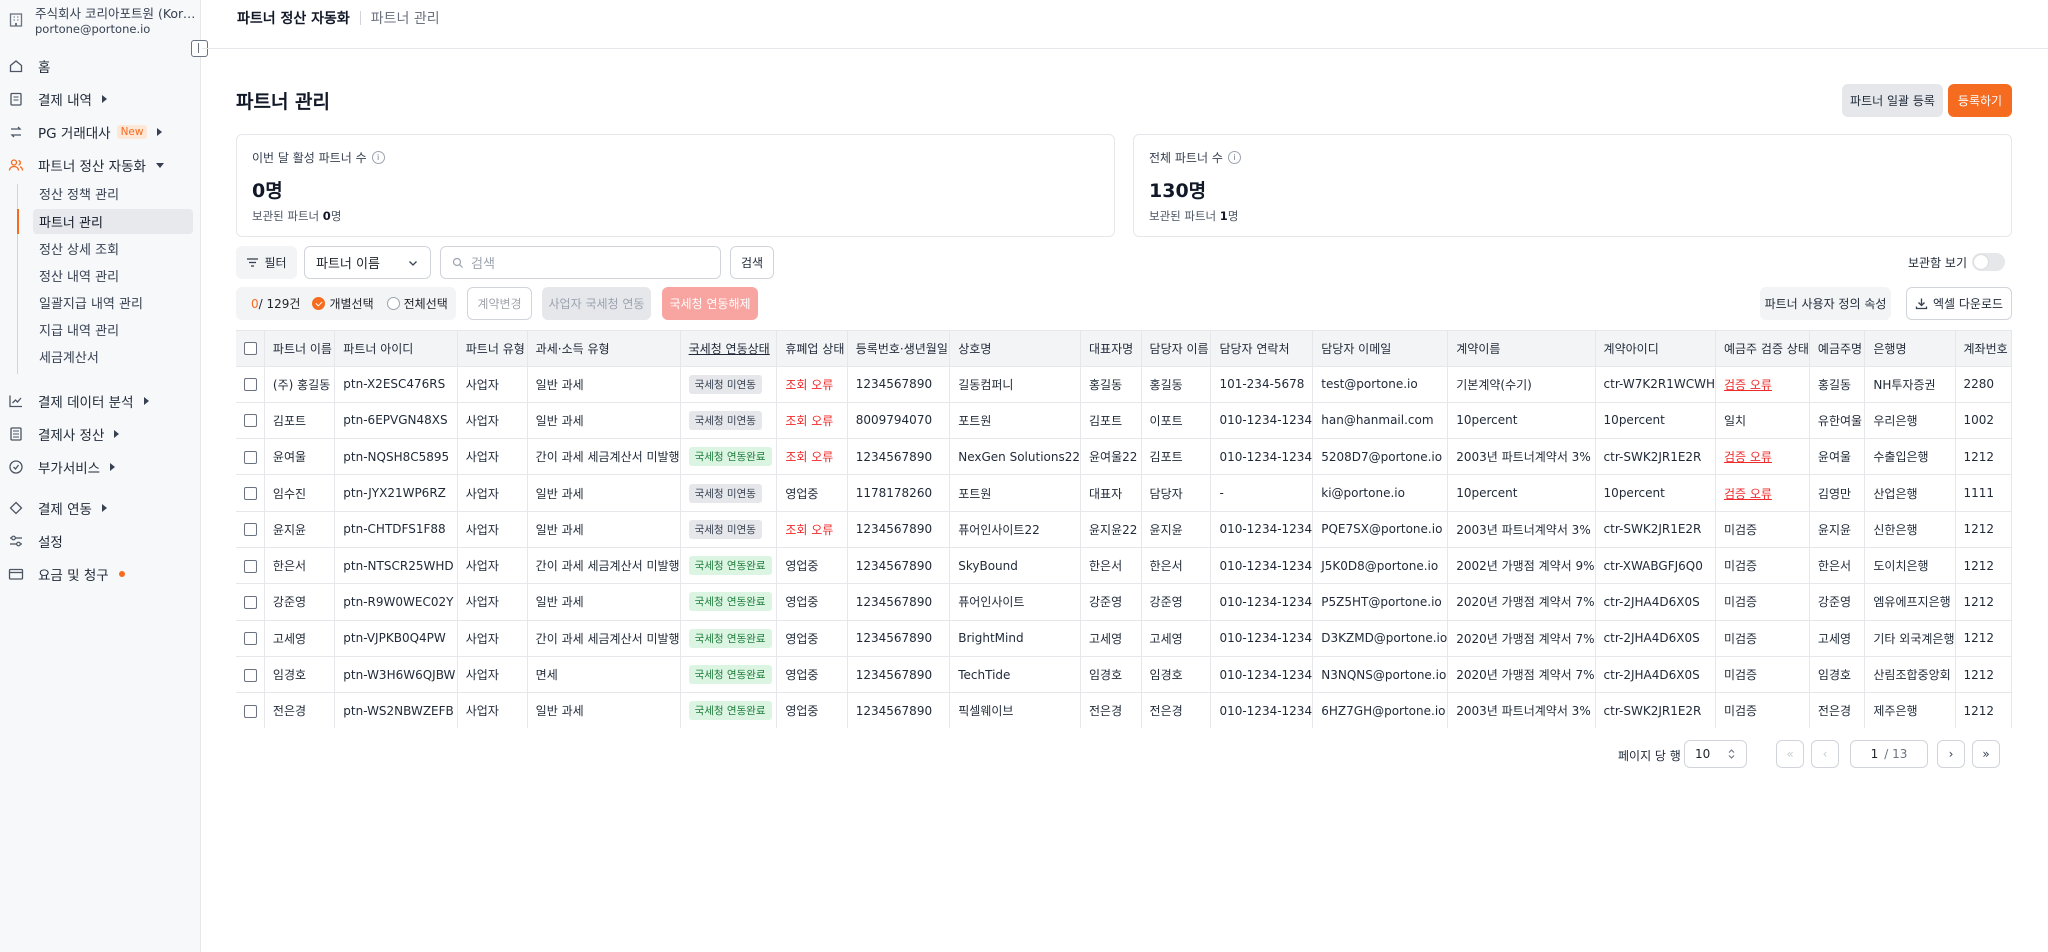  Describe the element at coordinates (1825, 303) in the screenshot. I see `custom-attr-button: 파트너 사용자 정의 속성` at that location.